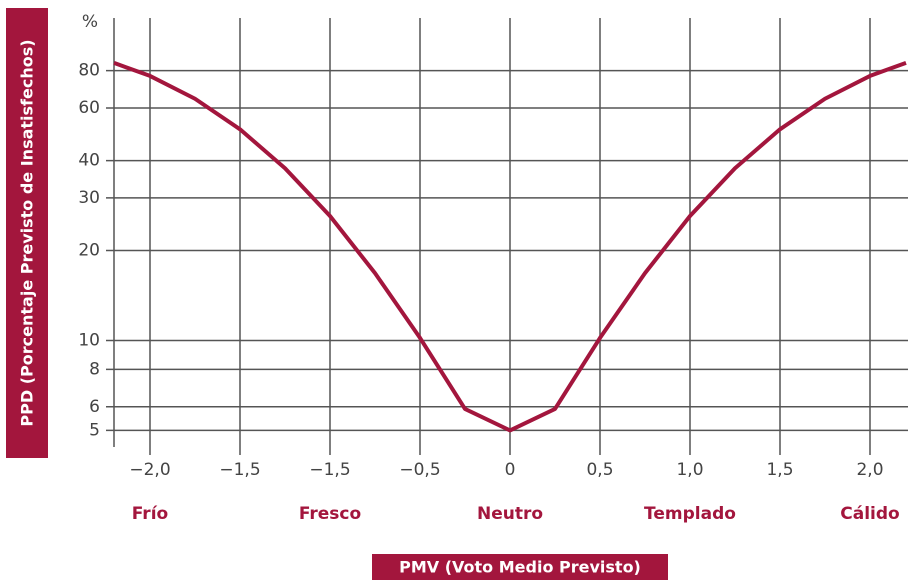 The height and width of the screenshot is (580, 908). I want to click on y-axis-label-box, so click(27, 233).